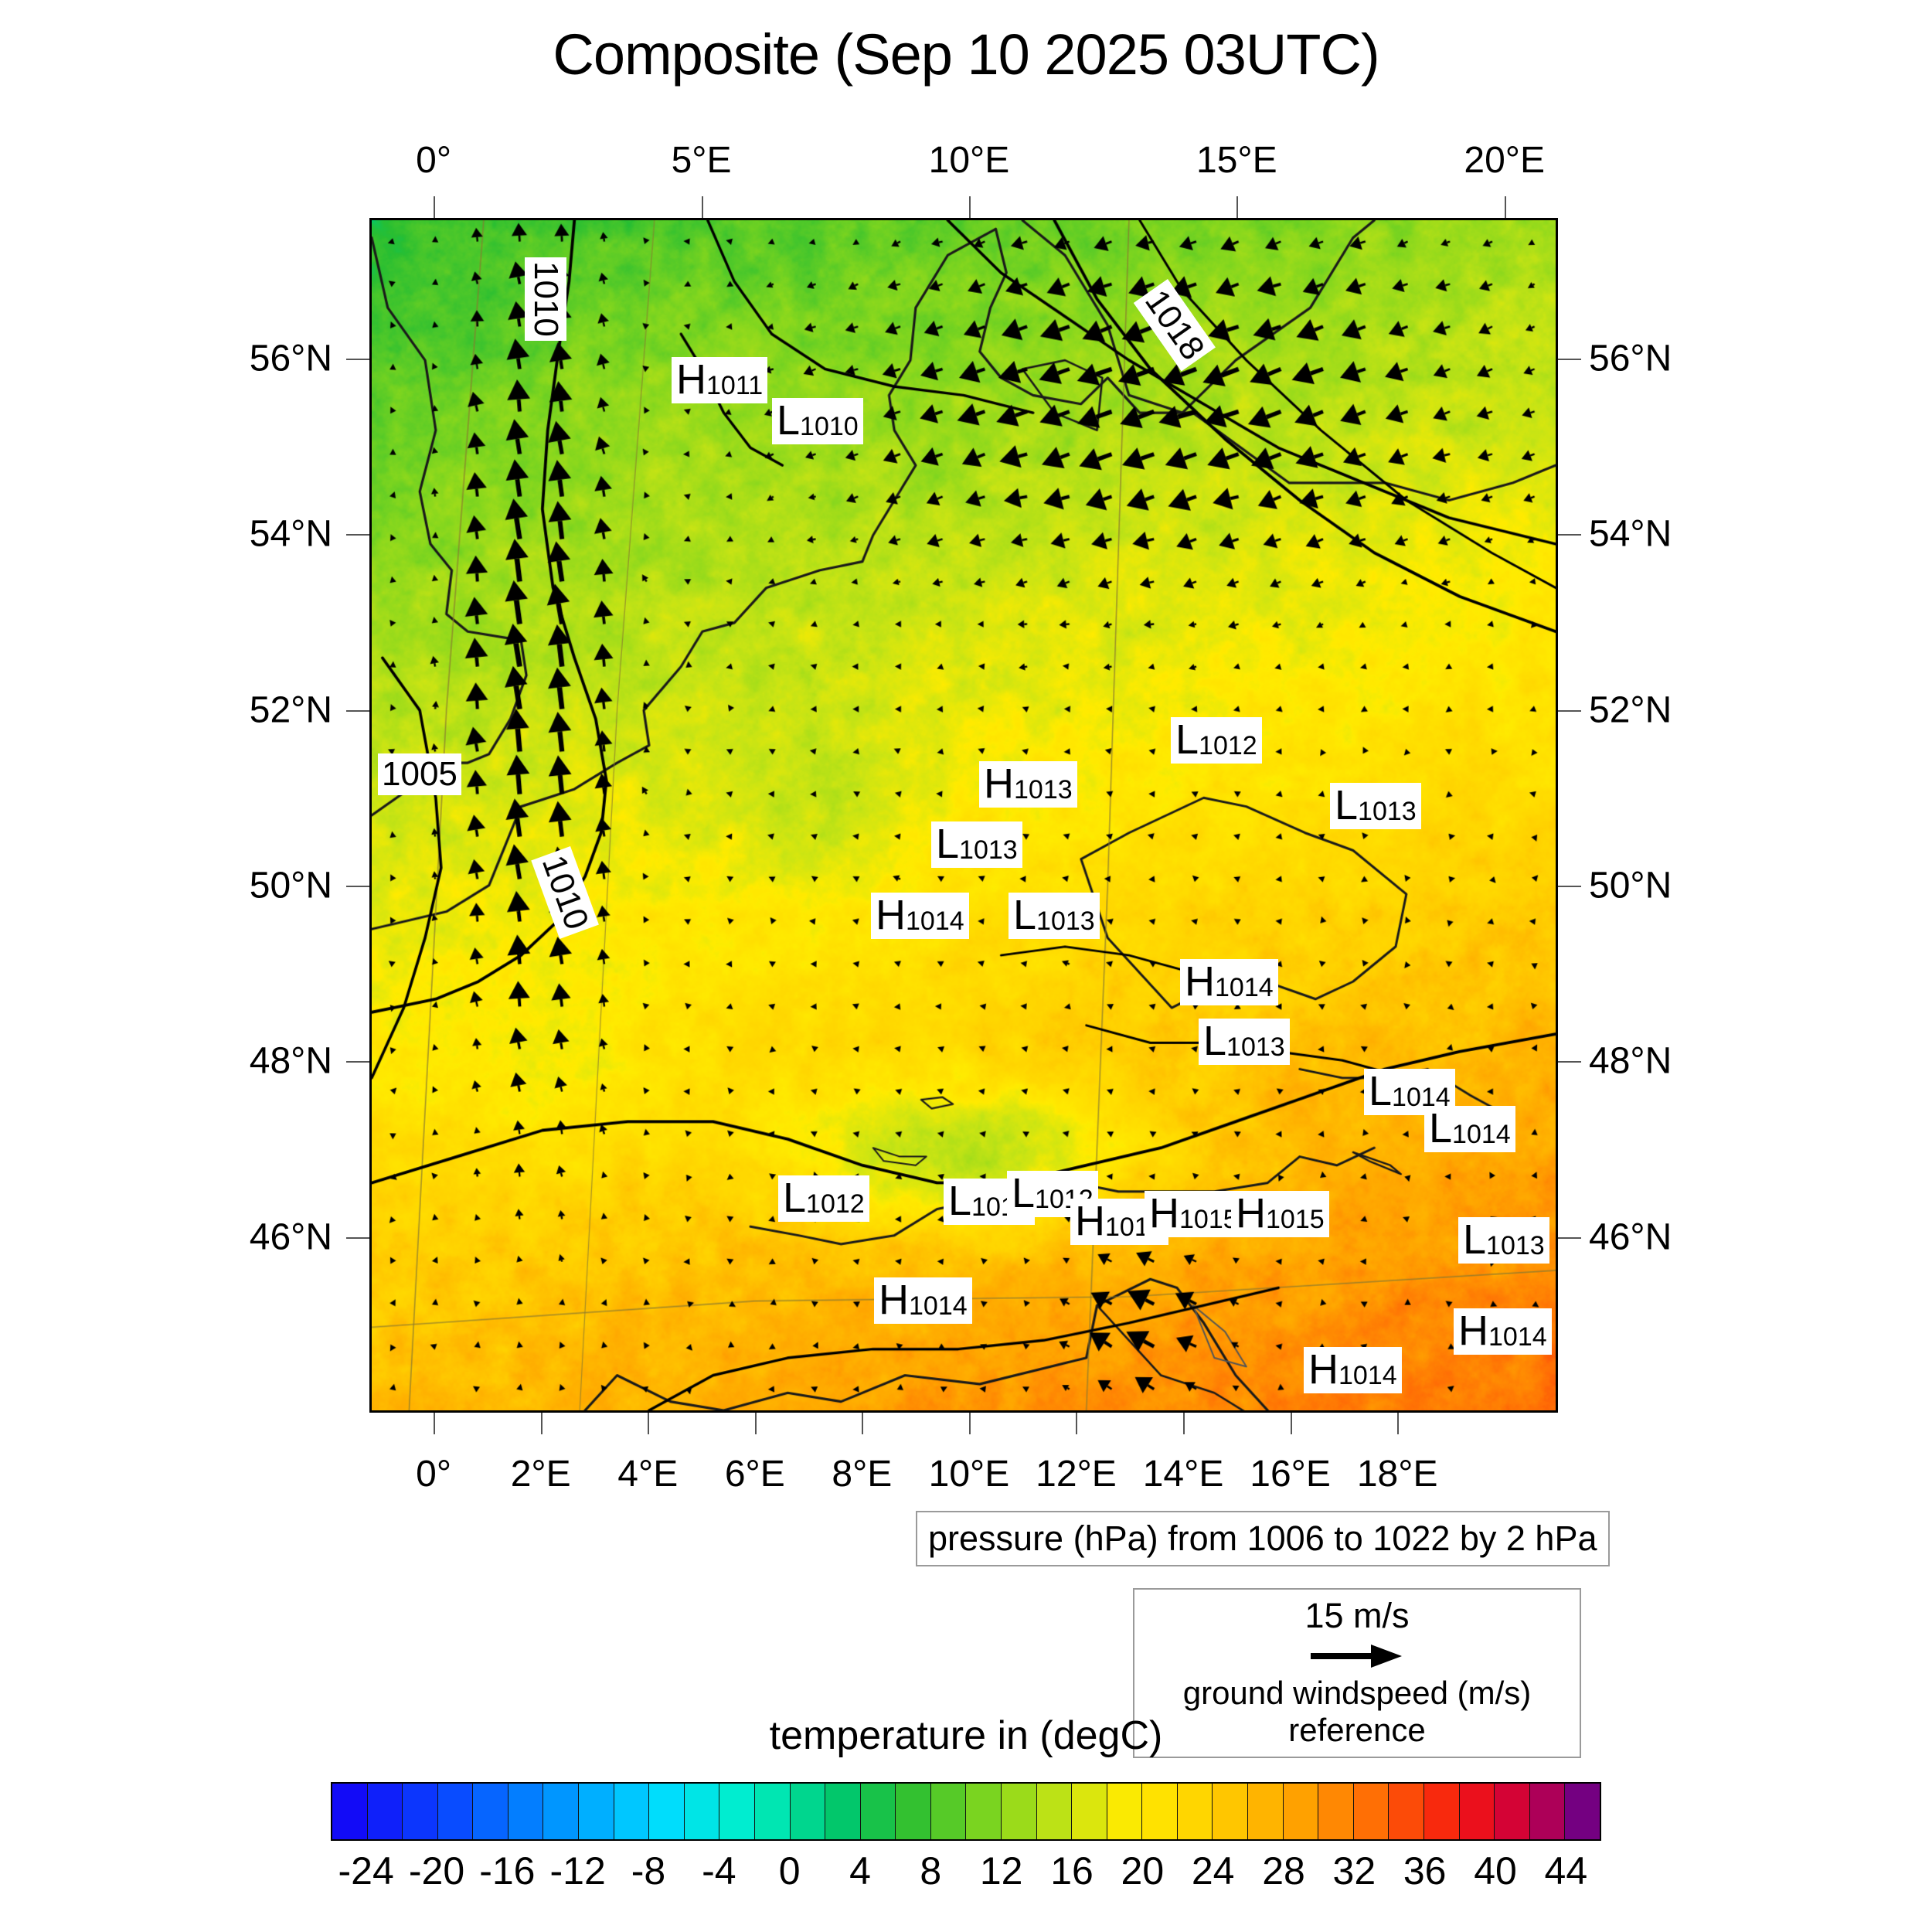  What do you see at coordinates (969, 1475) in the screenshot?
I see `tick-label-bottom-5: 10°E` at bounding box center [969, 1475].